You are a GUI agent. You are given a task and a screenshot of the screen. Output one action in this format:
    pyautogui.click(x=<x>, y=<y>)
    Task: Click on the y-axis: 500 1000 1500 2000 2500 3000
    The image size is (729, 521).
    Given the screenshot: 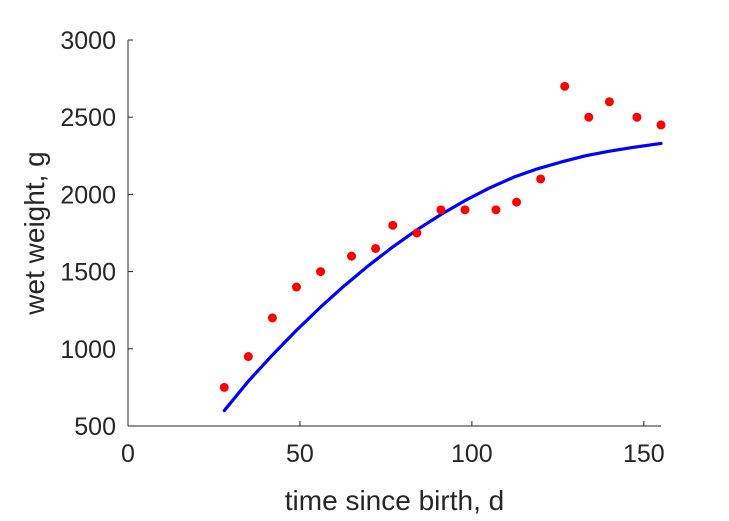 What is the action you would take?
    pyautogui.click(x=96, y=234)
    